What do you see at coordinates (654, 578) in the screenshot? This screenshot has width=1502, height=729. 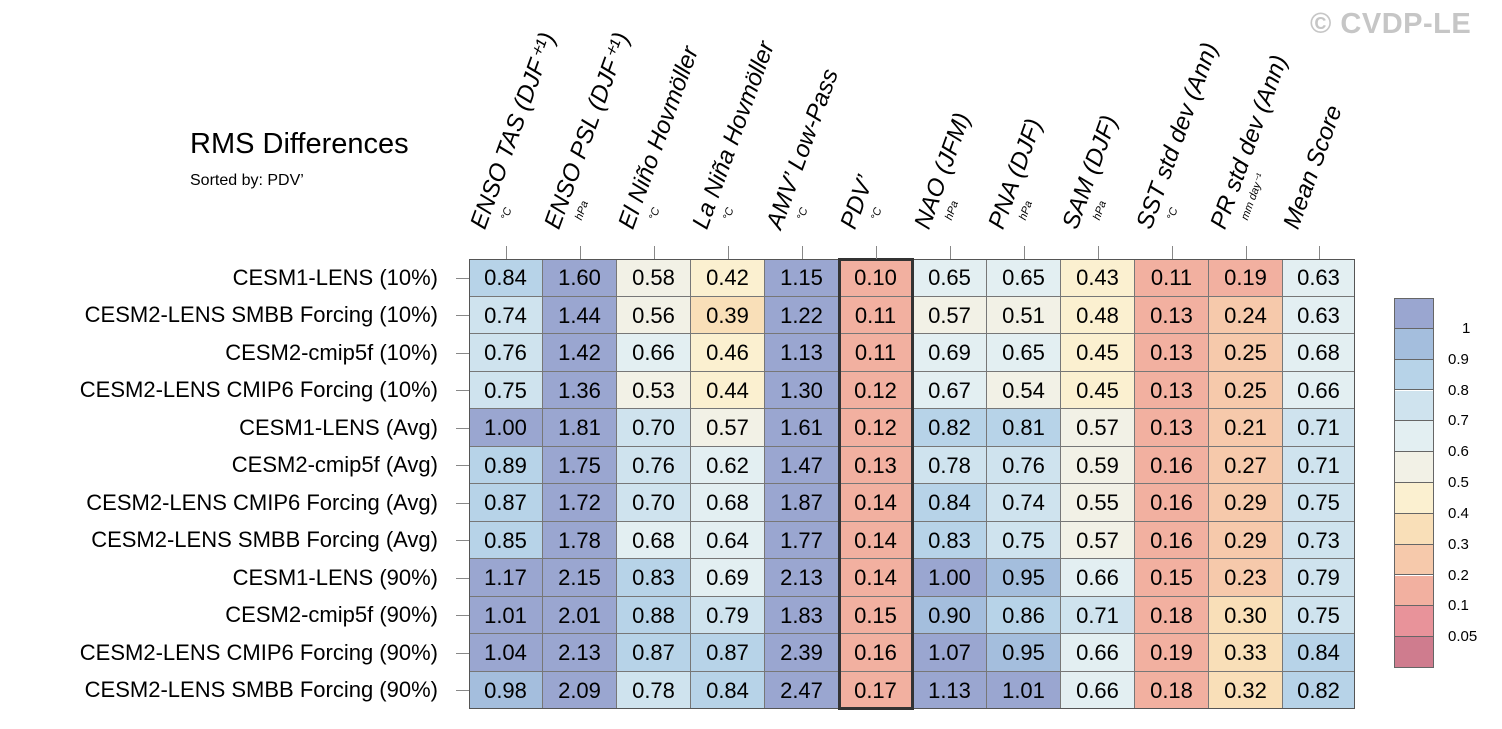 I see `heatmap-cell: 0.83` at bounding box center [654, 578].